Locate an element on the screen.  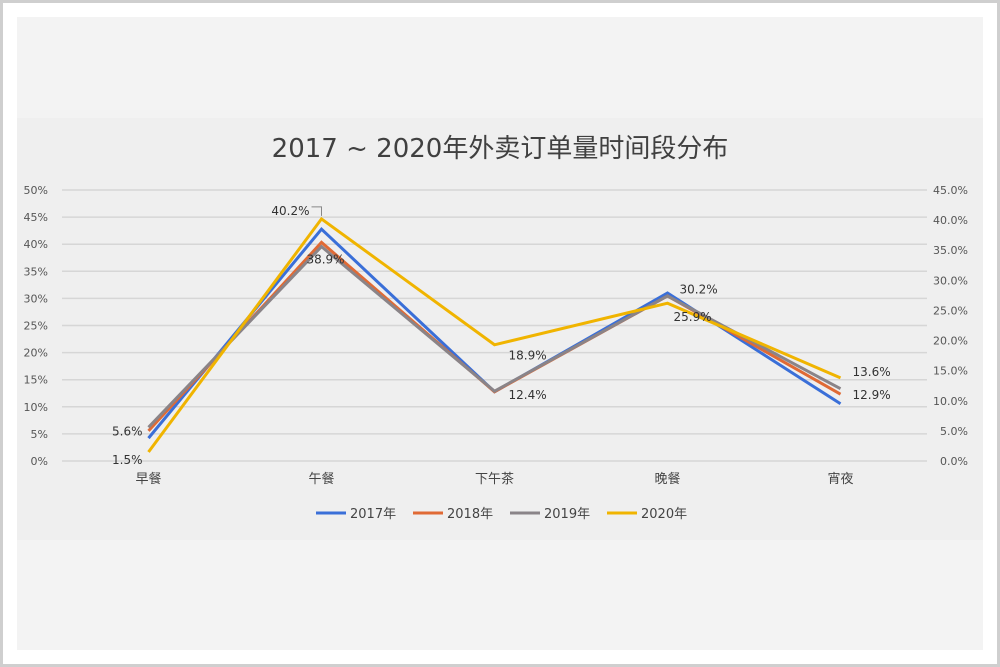
leader-line is located at coordinates (316, 211).